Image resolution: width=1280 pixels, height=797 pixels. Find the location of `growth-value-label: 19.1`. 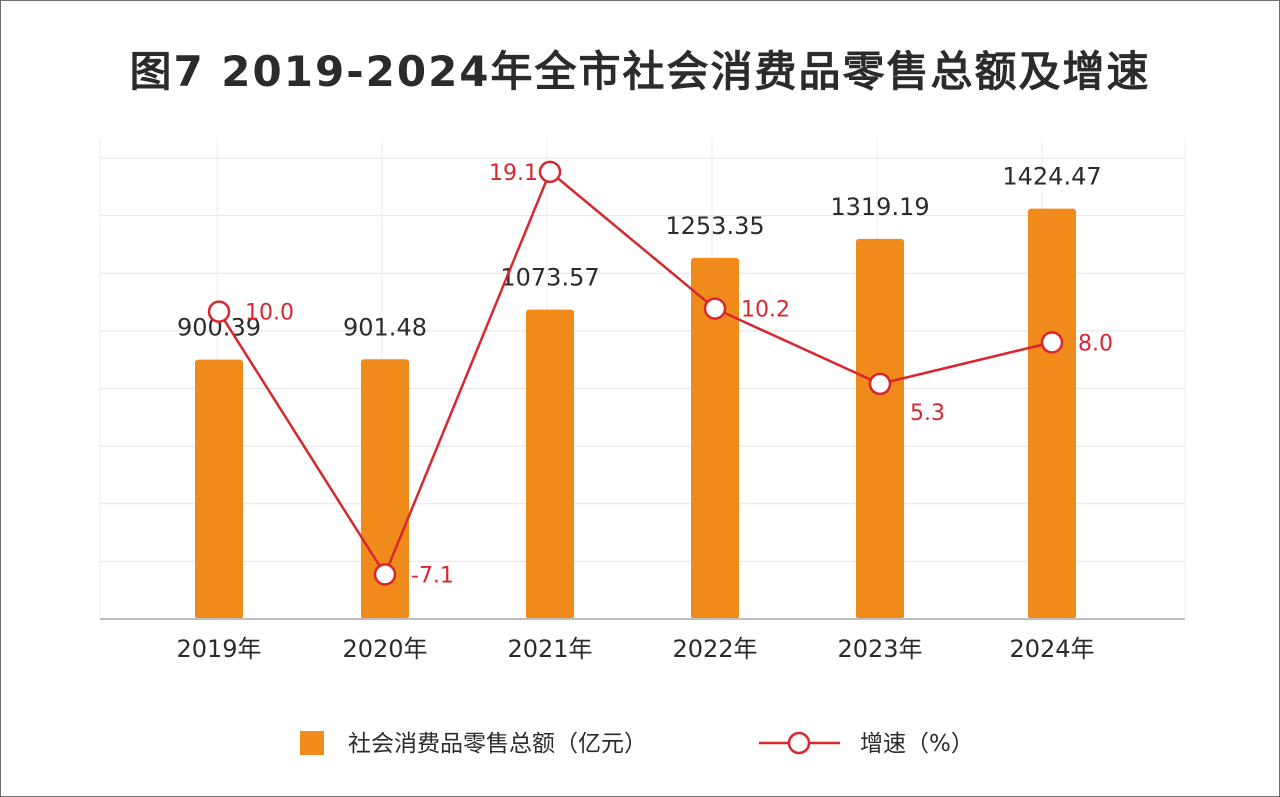

growth-value-label: 19.1 is located at coordinates (513, 173).